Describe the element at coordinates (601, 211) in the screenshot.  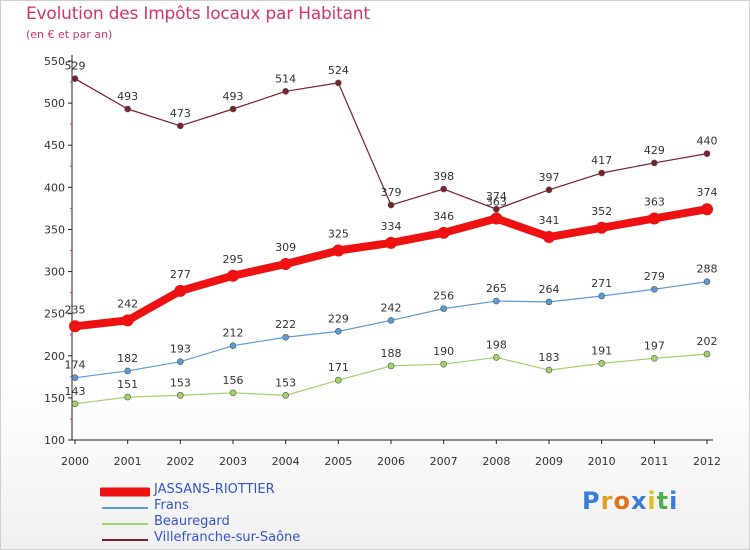
I see `data-label: 352` at that location.